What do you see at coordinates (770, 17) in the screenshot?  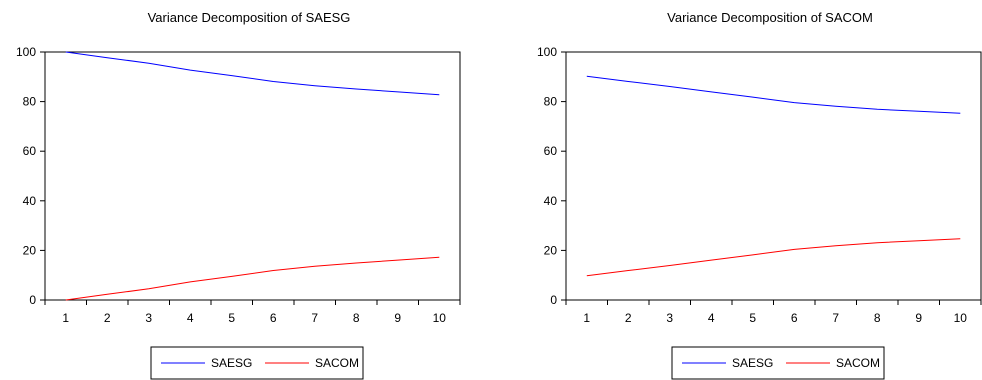 I see `chart-title: Variance Decomposition of SACOM` at bounding box center [770, 17].